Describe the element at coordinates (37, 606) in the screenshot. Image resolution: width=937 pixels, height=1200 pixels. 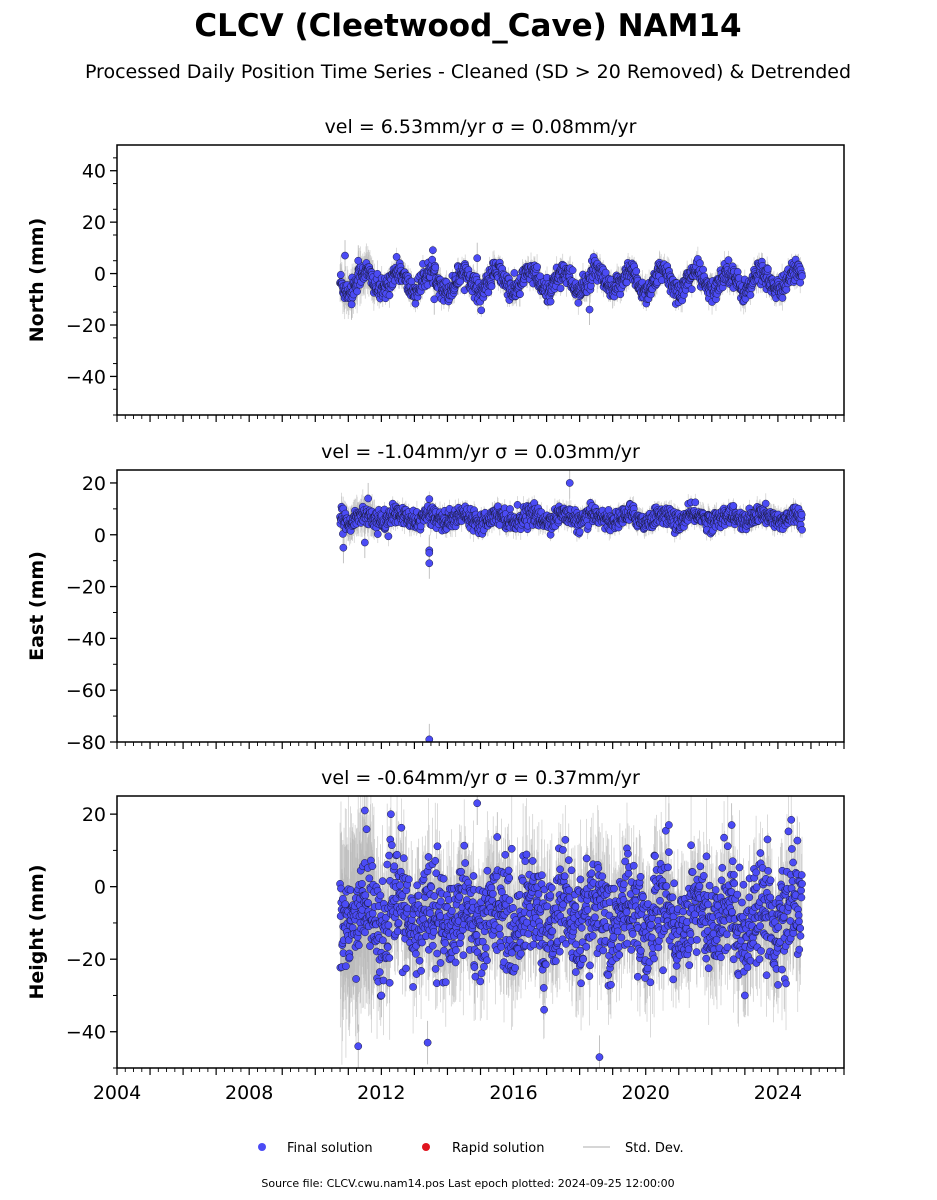
I see `y-axis-label: East (mm)` at that location.